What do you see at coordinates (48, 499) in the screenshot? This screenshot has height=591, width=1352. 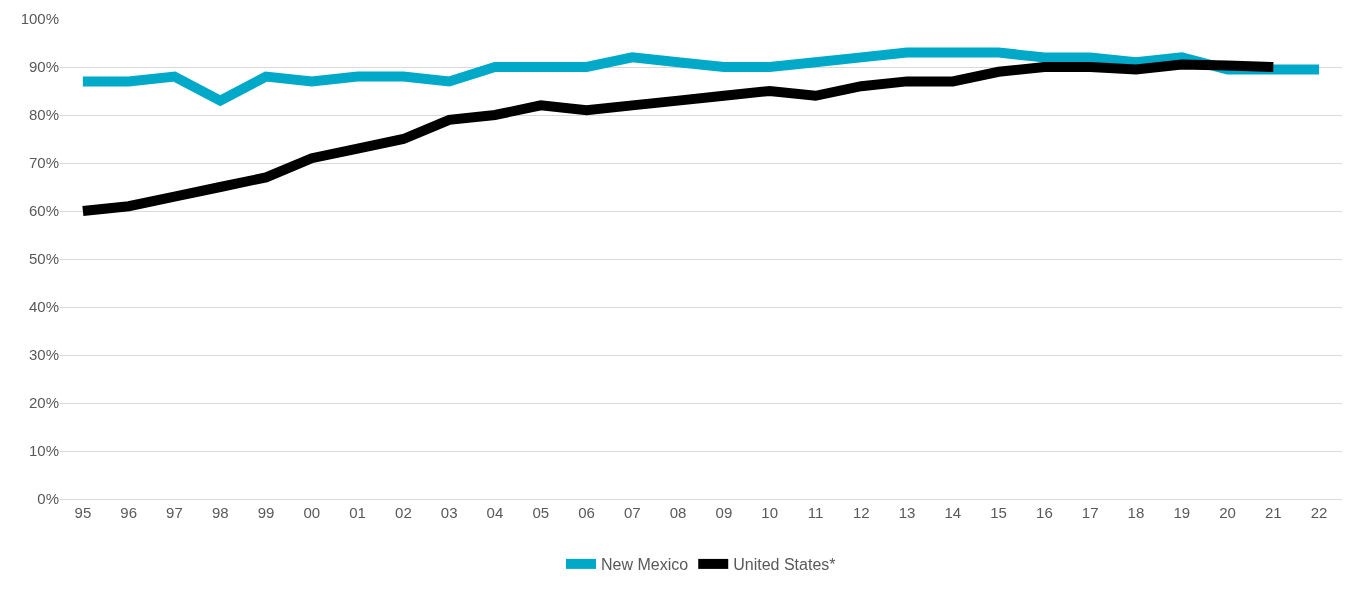 I see `y-tick-label: 0%` at bounding box center [48, 499].